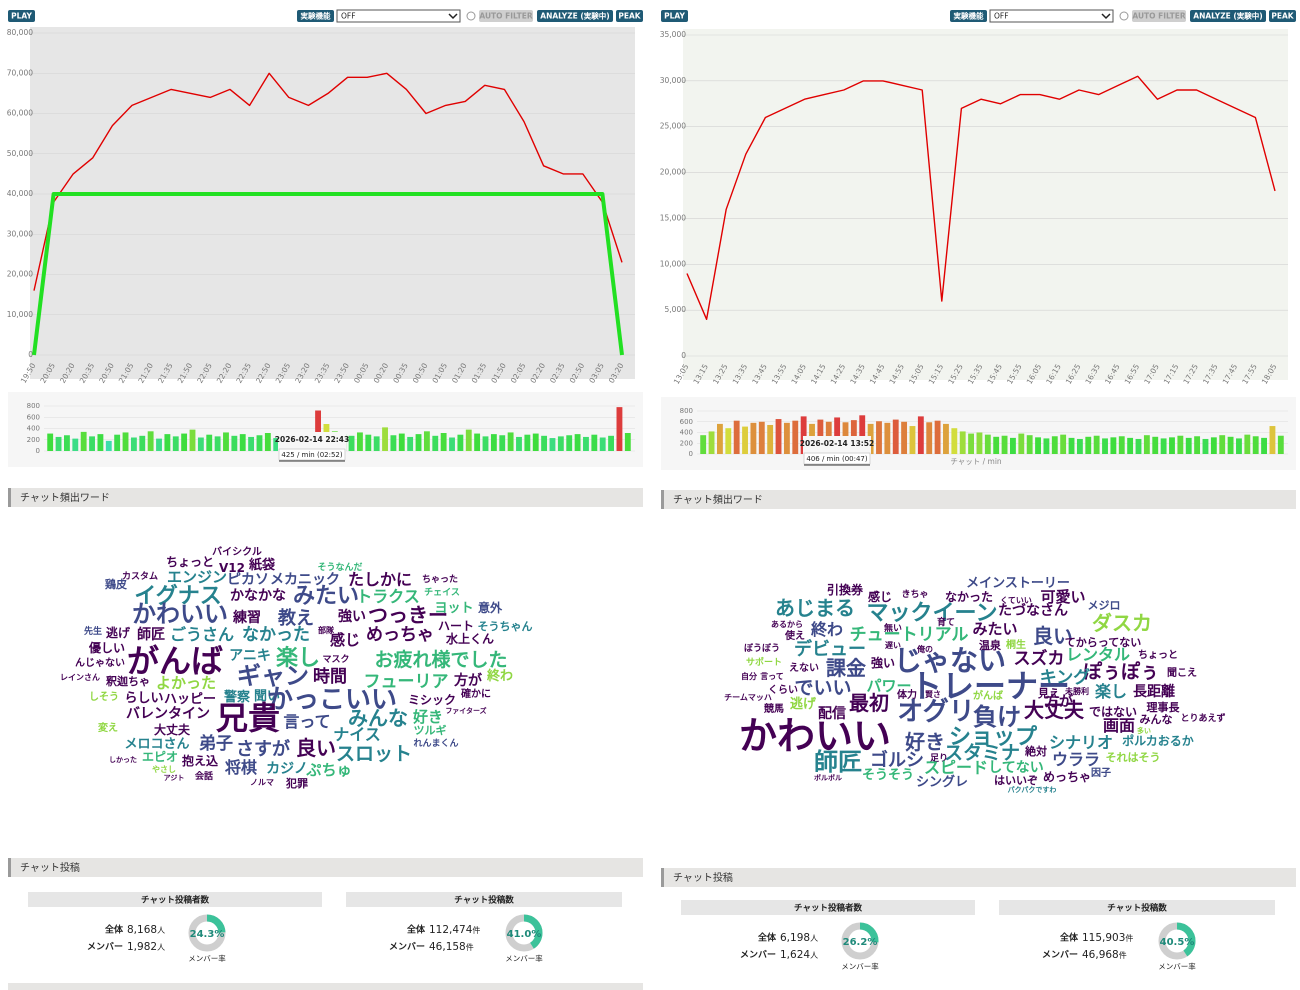 The image size is (1300, 990). What do you see at coordinates (456, 626) in the screenshot?
I see `cloud-word: ハート` at bounding box center [456, 626].